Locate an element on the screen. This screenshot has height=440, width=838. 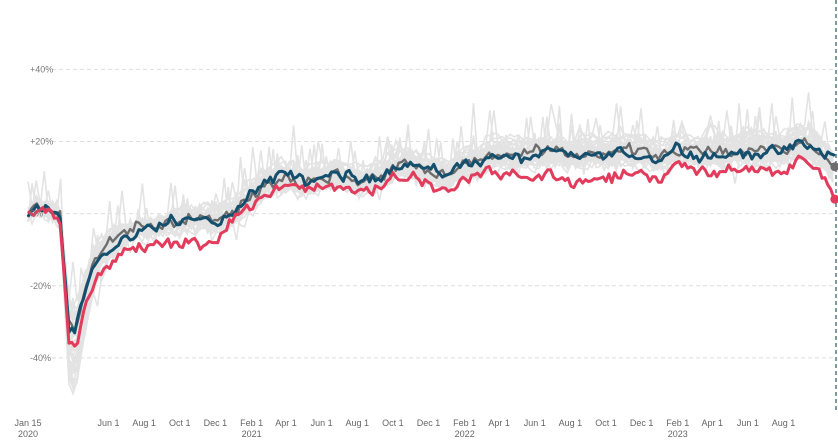
x-tick-year-label: 2023 is located at coordinates (678, 434).